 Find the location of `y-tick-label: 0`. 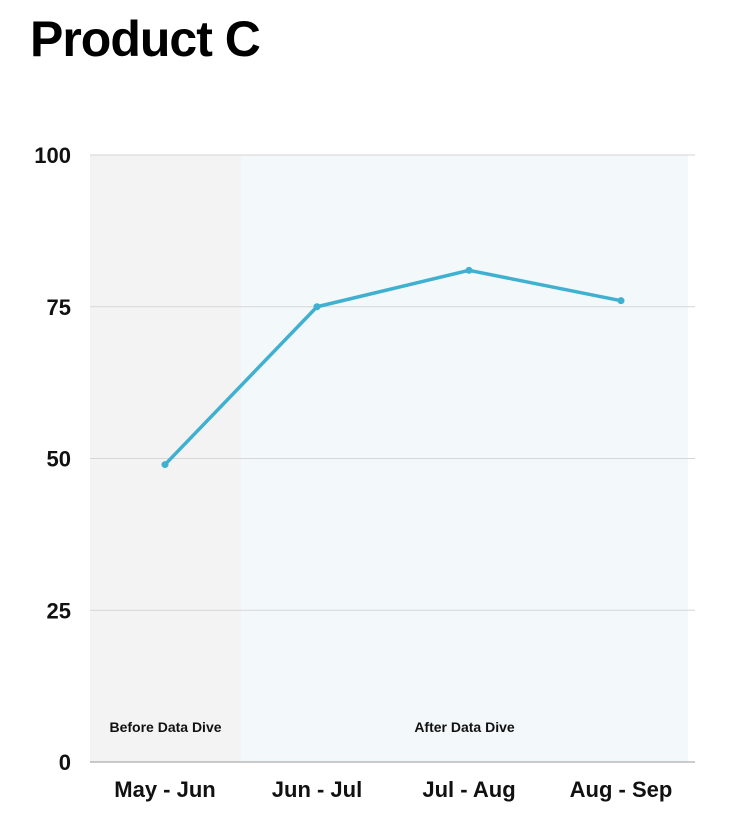

y-tick-label: 0 is located at coordinates (65, 762).